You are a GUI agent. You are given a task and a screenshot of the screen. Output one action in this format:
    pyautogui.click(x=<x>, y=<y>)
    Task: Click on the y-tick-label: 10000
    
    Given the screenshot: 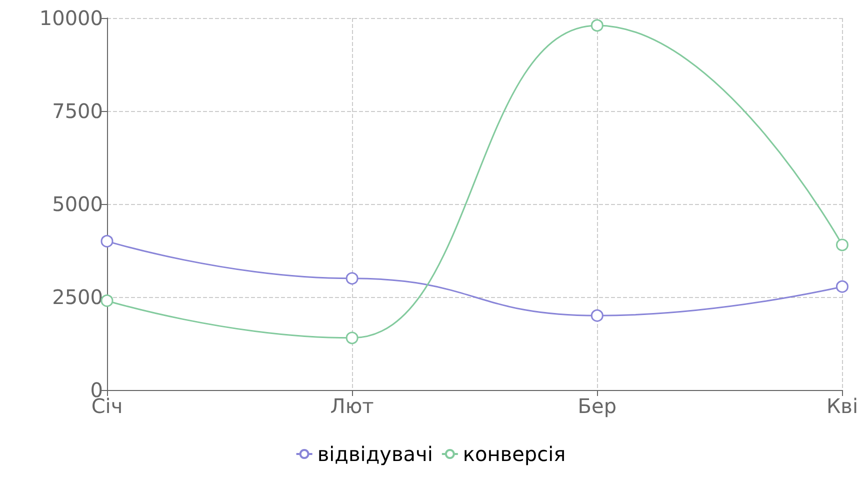 What is the action you would take?
    pyautogui.click(x=71, y=18)
    